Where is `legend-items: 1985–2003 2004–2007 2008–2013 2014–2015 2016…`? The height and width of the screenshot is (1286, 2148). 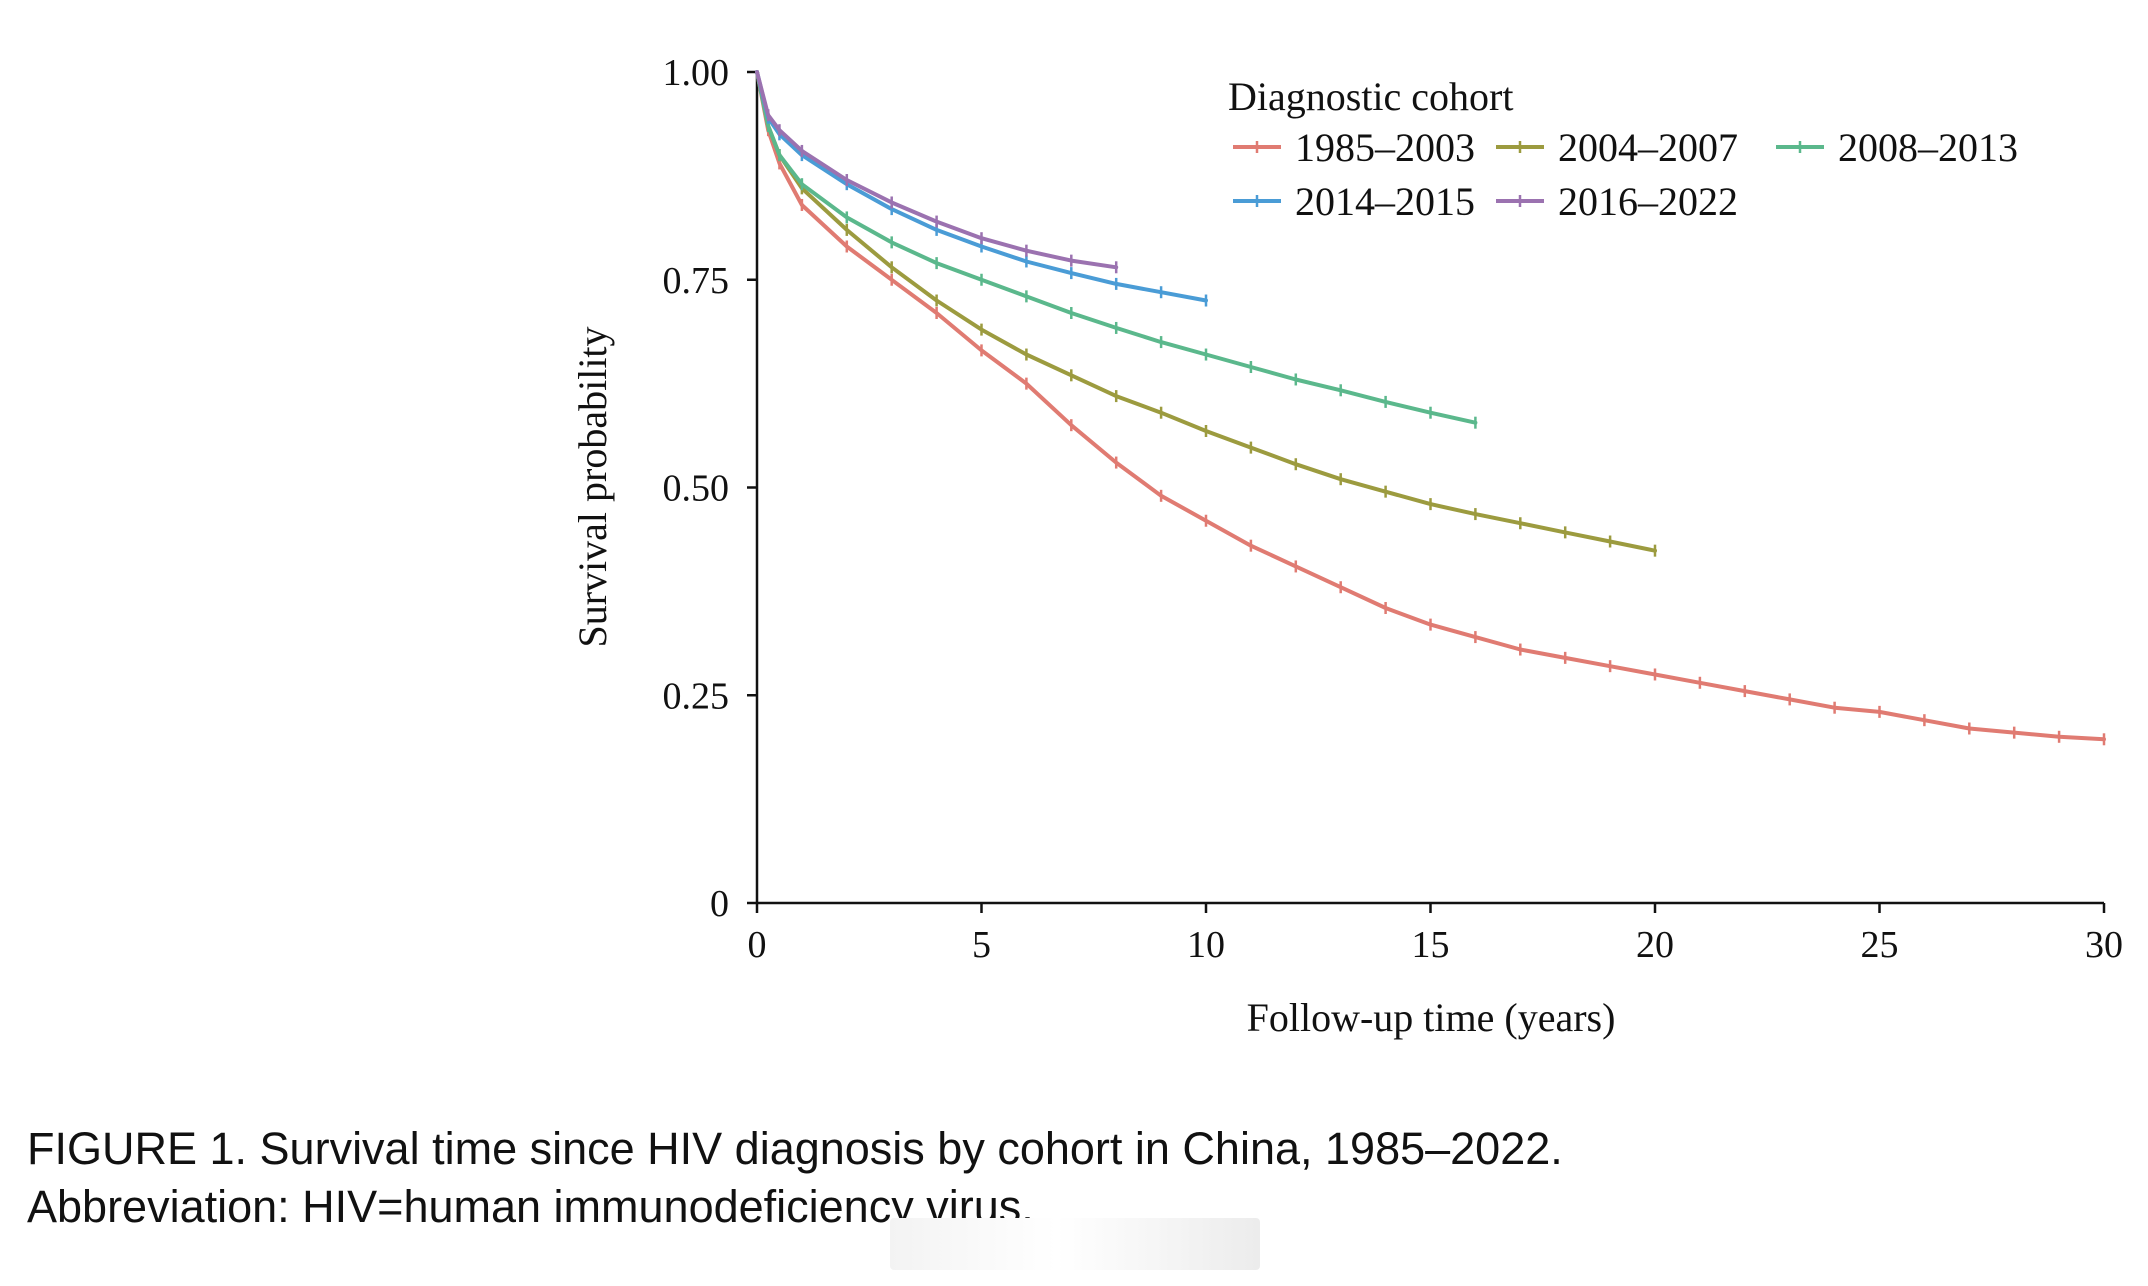
legend-items: 1985–2003 2004–2007 2008–2013 2014–2015 2016… is located at coordinates (1625, 174).